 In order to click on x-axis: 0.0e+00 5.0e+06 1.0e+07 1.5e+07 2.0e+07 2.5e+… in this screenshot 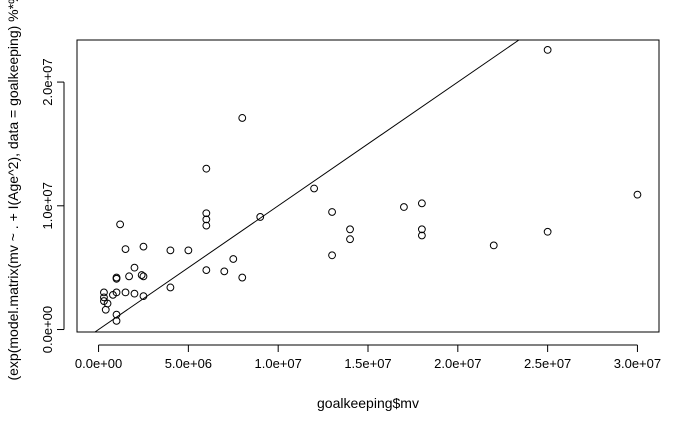, I will do `click(368, 357)`.